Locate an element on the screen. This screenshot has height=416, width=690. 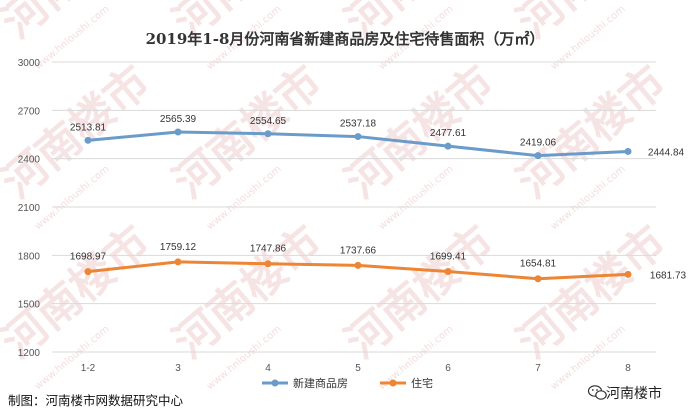
y-tick-label: 1500 is located at coordinates (29, 305).